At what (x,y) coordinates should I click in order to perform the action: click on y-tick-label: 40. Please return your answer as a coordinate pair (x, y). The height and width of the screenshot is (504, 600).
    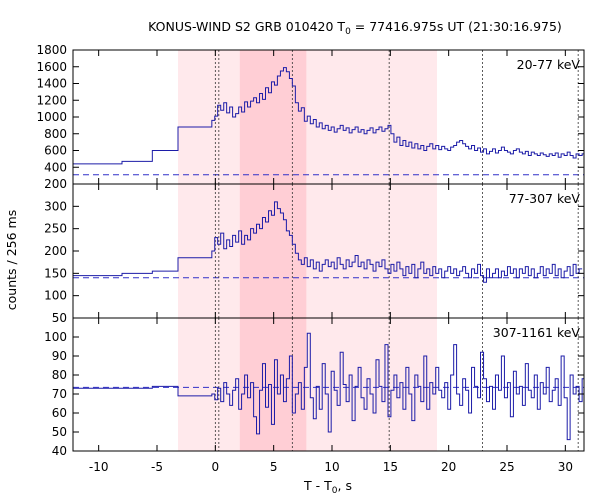
    Looking at the image, I should click on (59, 451).